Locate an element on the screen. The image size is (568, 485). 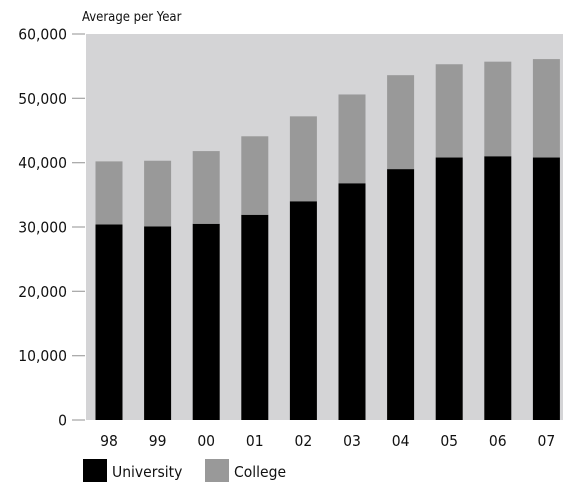
y-tick-label: 10,000 is located at coordinates (42, 356).